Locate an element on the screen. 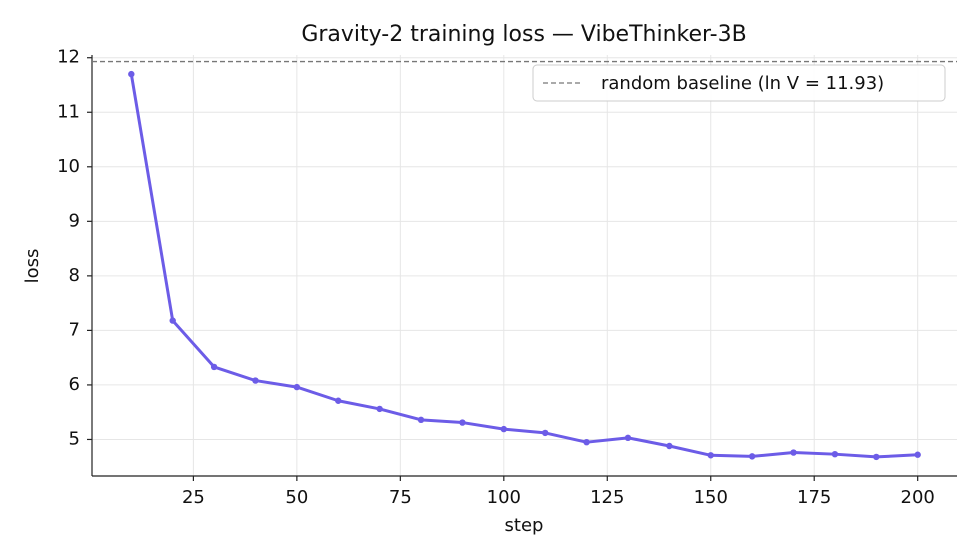 Image resolution: width=980 pixels, height=560 pixels. x-tick-label: 175 is located at coordinates (814, 497).